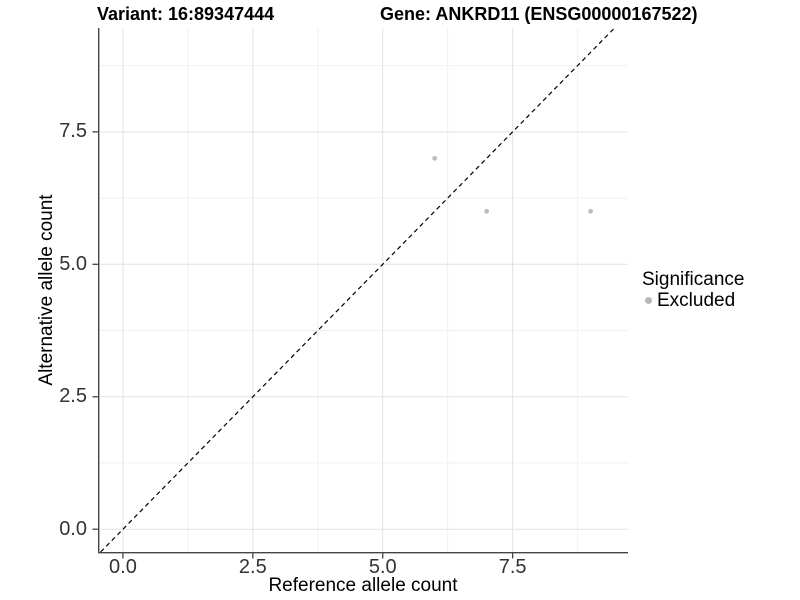 The image size is (800, 600). What do you see at coordinates (539, 14) in the screenshot?
I see `plot-title-gene: Gene: ANKRD11 (ENSG00000167522)` at bounding box center [539, 14].